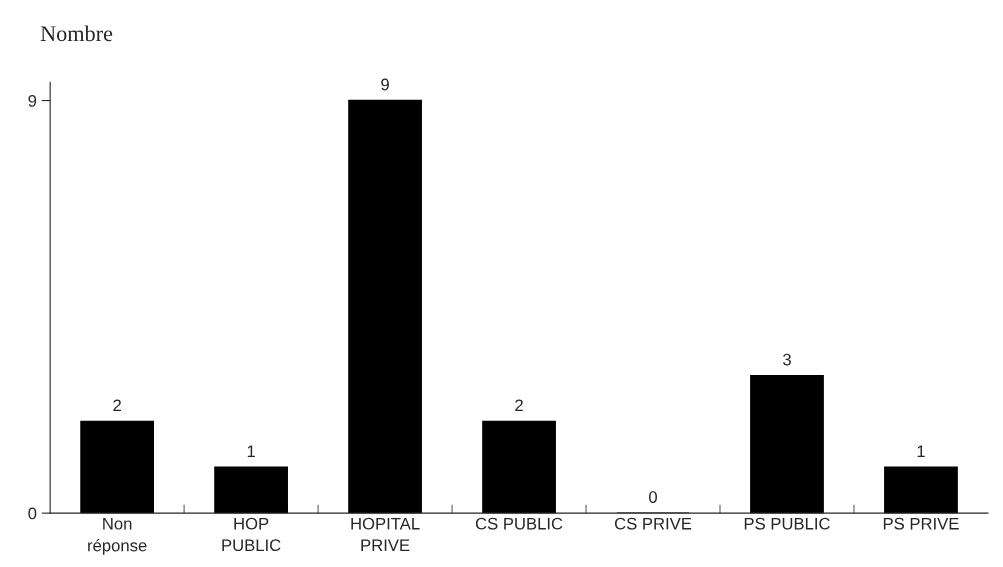 The image size is (1003, 567). Describe the element at coordinates (921, 523) in the screenshot. I see `x-tick-label: PS PRIVE` at that location.